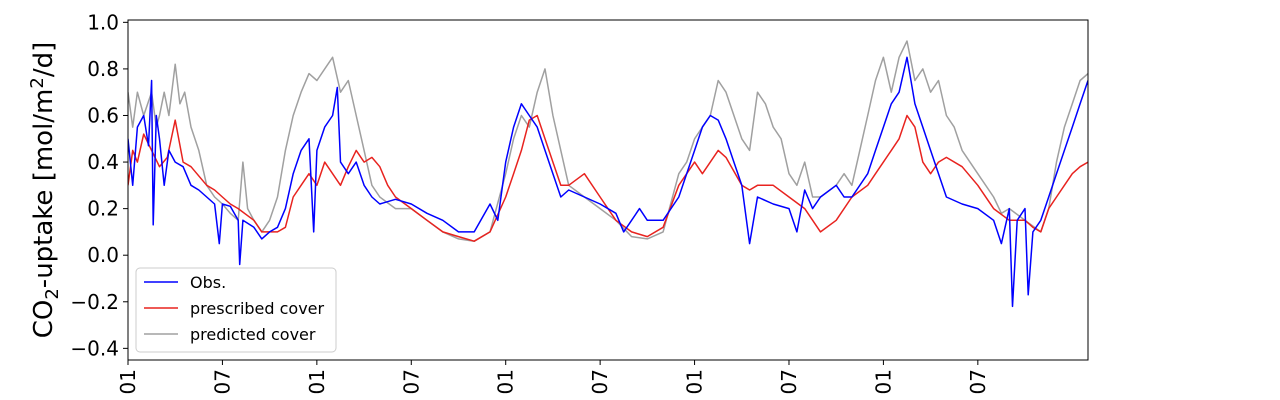 The image size is (1280, 400). What do you see at coordinates (99, 185) in the screenshot?
I see `y-axis: 1.0 0.8 0.6 0.4 0.2 0.0 −0.2 −0.4` at bounding box center [99, 185].